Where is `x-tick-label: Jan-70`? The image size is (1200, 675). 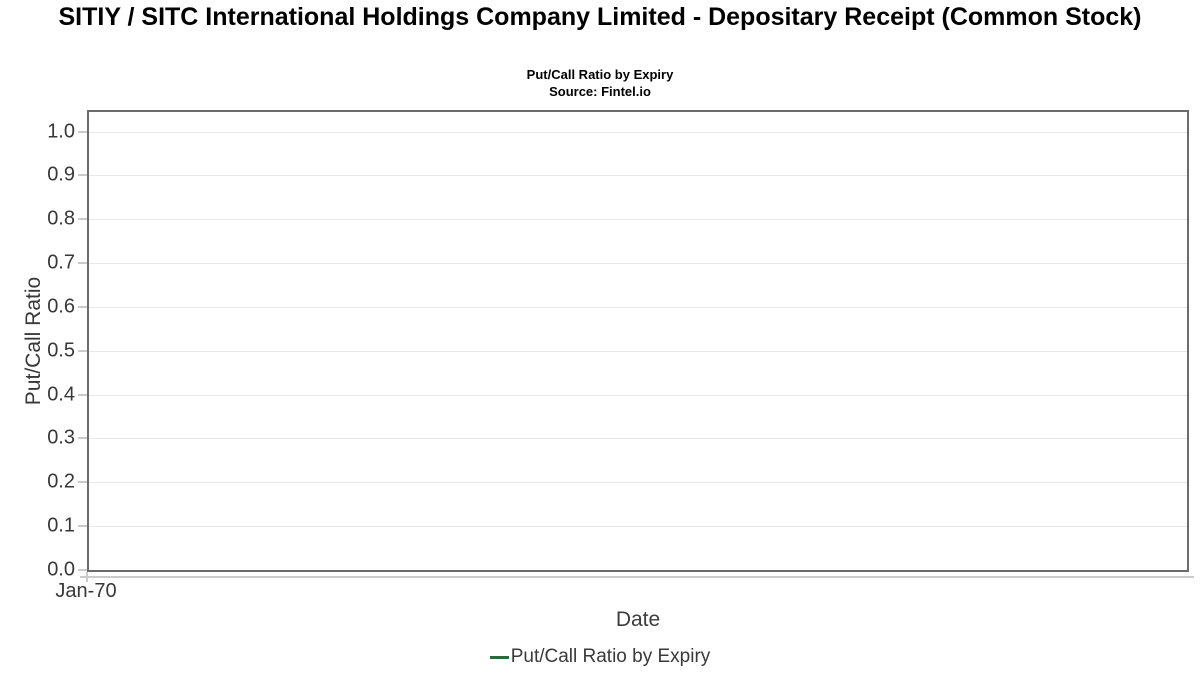 x-tick-label: Jan-70 is located at coordinates (86, 591).